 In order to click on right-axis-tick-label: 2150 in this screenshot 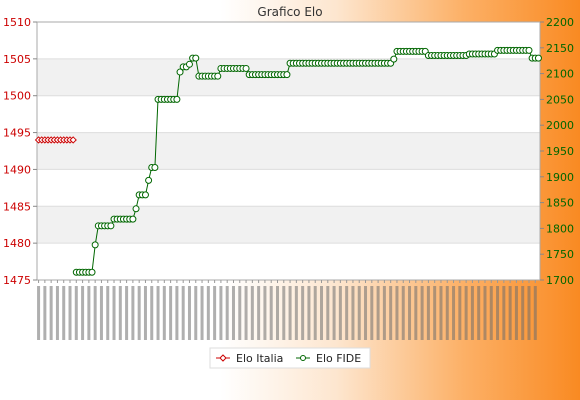, I will do `click(560, 48)`.